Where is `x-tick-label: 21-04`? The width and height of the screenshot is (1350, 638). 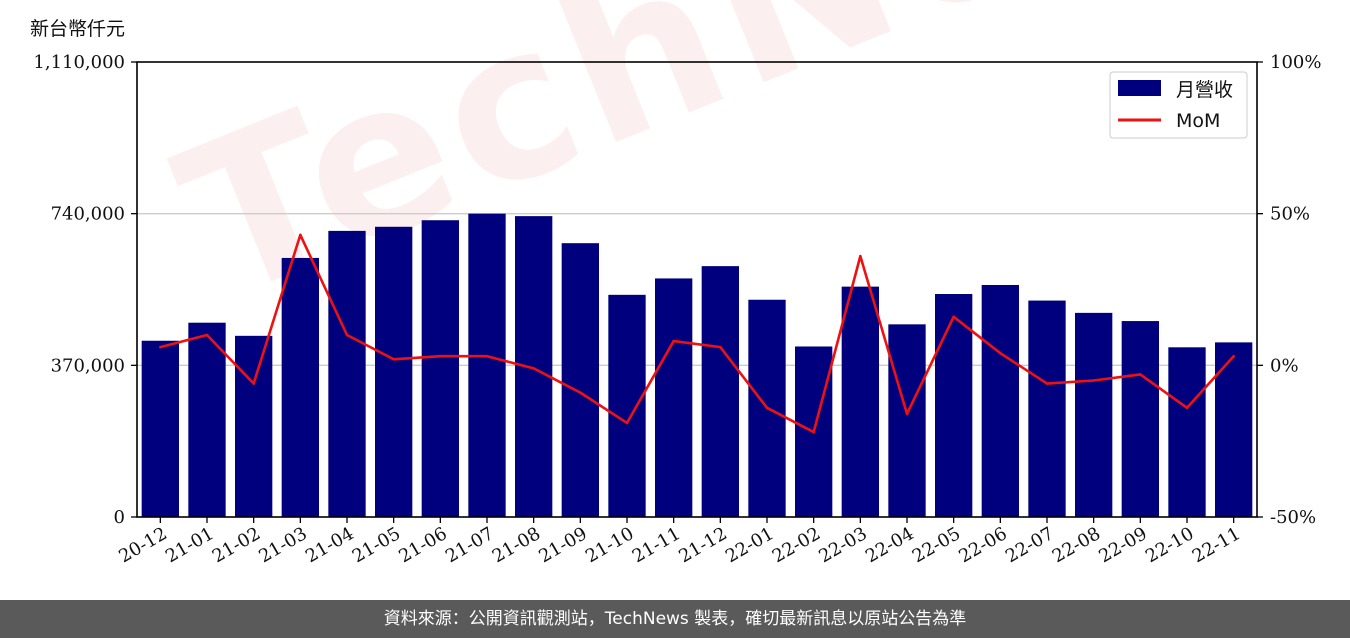 x-tick-label: 21-04 is located at coordinates (329, 545).